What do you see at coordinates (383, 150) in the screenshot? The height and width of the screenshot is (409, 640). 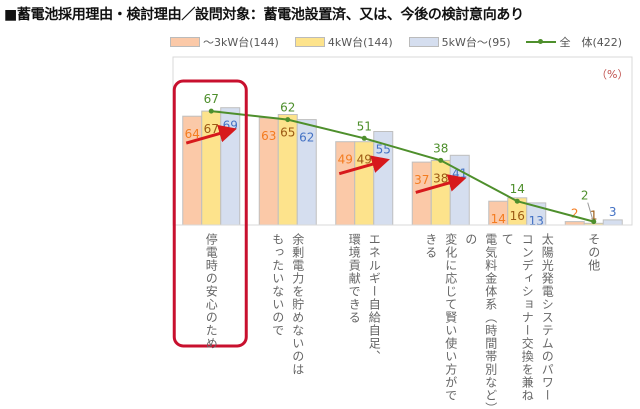 I see `bar-value-label: 55` at bounding box center [383, 150].